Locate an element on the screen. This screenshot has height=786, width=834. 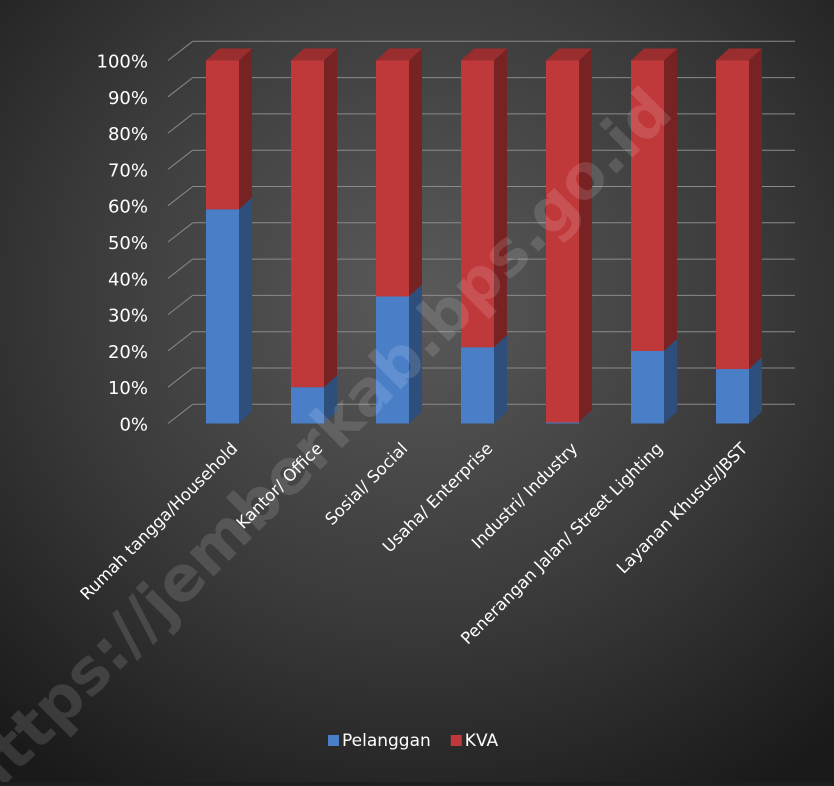
legend-label-pelanggan: Pelanggan is located at coordinates (386, 741).